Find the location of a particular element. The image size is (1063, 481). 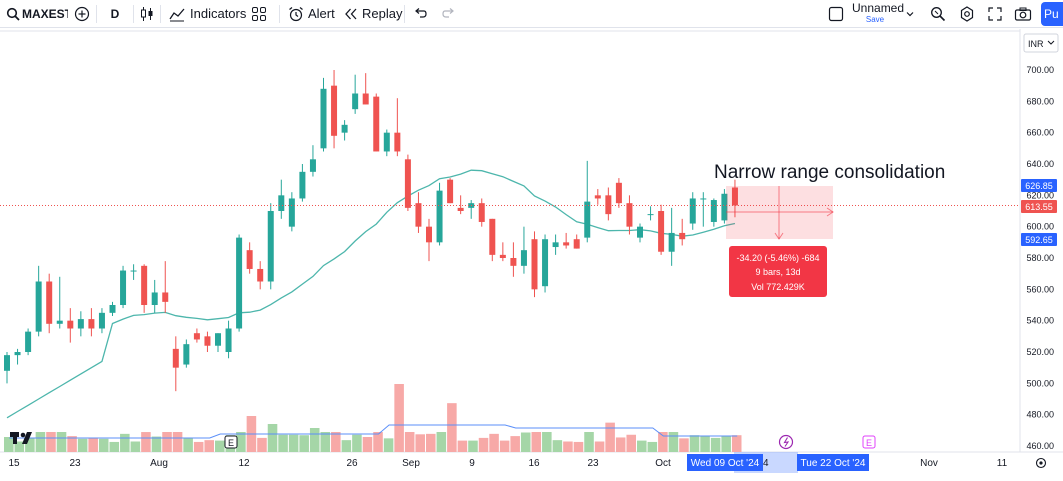

price-label-high-bg is located at coordinates (1039, 185).